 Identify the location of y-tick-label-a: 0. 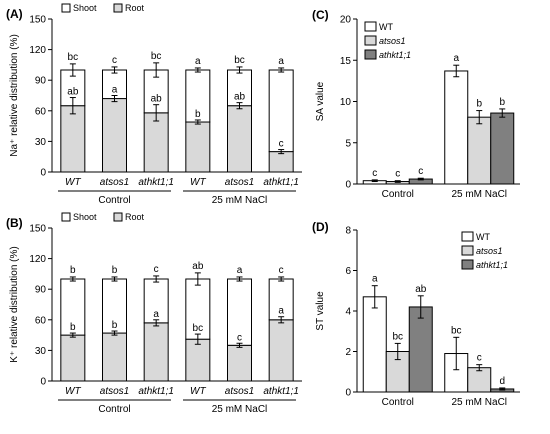
(43, 173).